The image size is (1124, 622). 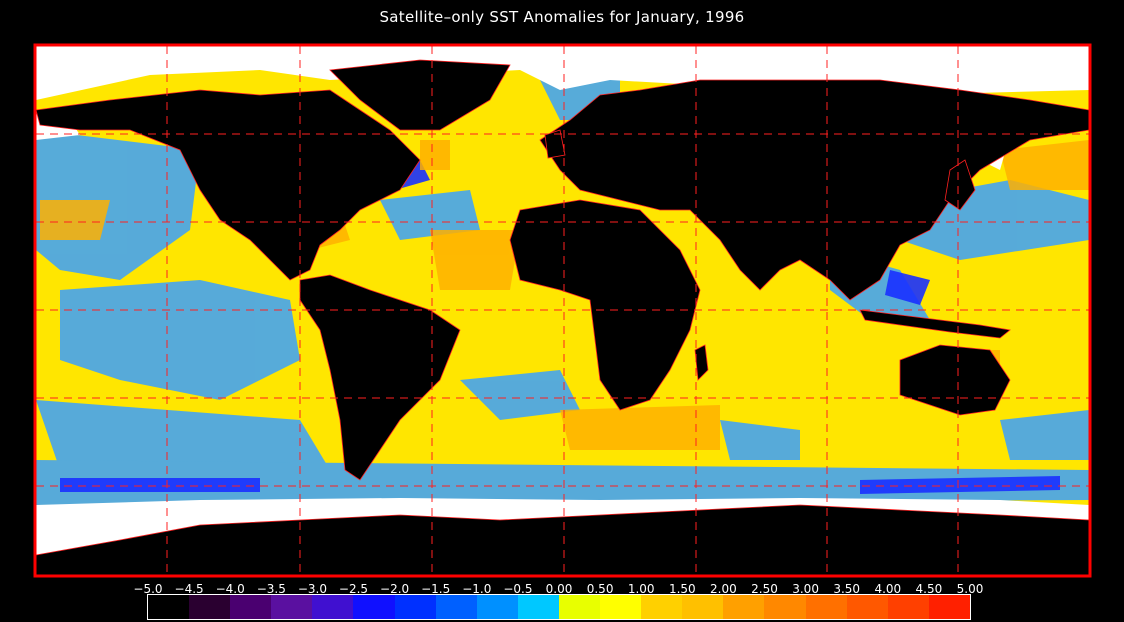 What do you see at coordinates (805, 589) in the screenshot?
I see `colorbar-tick-label: 3.00` at bounding box center [805, 589].